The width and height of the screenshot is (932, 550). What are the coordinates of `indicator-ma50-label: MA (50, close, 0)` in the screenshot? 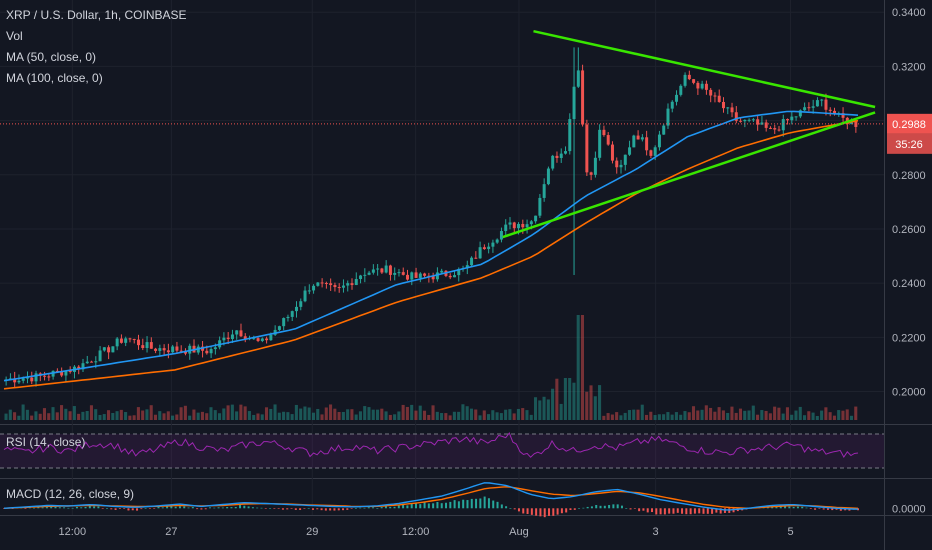 It's located at (51, 57).